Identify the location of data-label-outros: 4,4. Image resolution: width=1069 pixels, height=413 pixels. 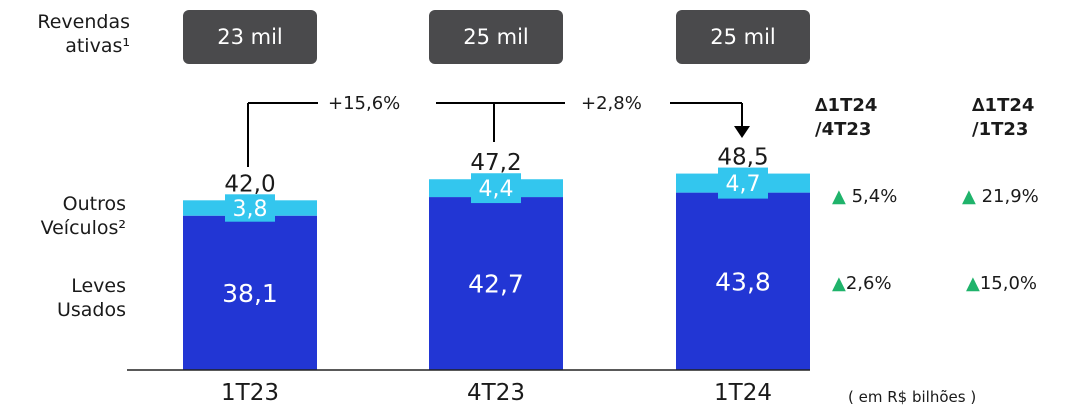
(496, 189).